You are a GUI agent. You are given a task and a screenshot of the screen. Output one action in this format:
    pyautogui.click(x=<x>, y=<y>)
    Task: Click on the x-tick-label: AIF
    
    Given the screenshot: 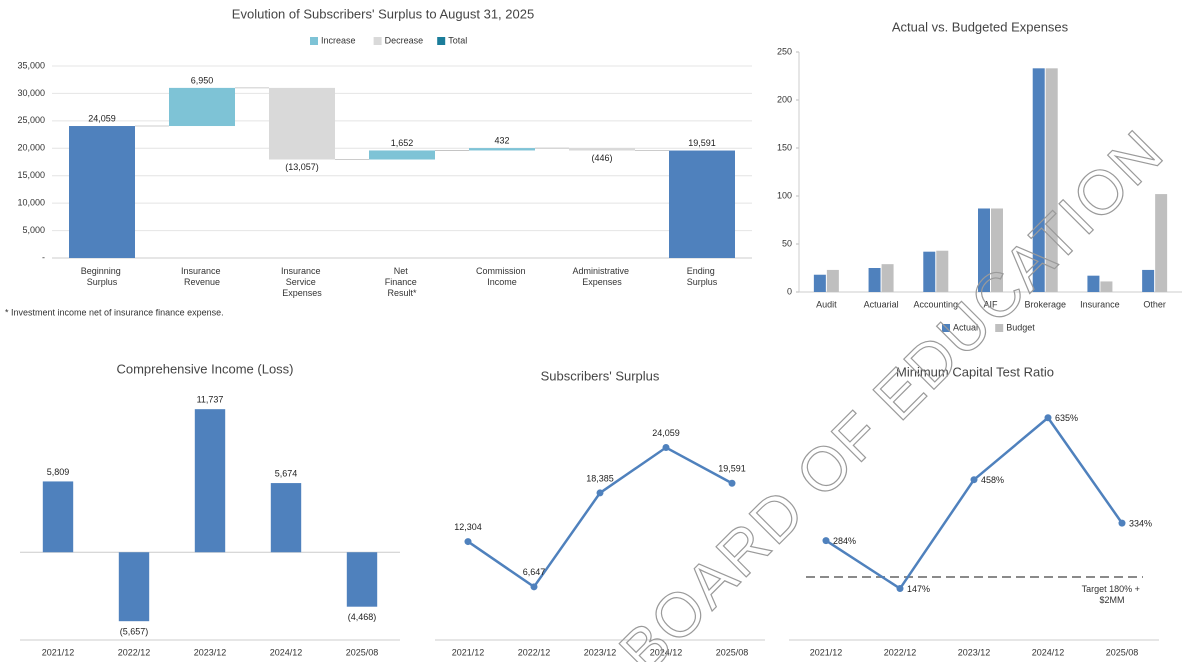 What is the action you would take?
    pyautogui.click(x=990, y=304)
    